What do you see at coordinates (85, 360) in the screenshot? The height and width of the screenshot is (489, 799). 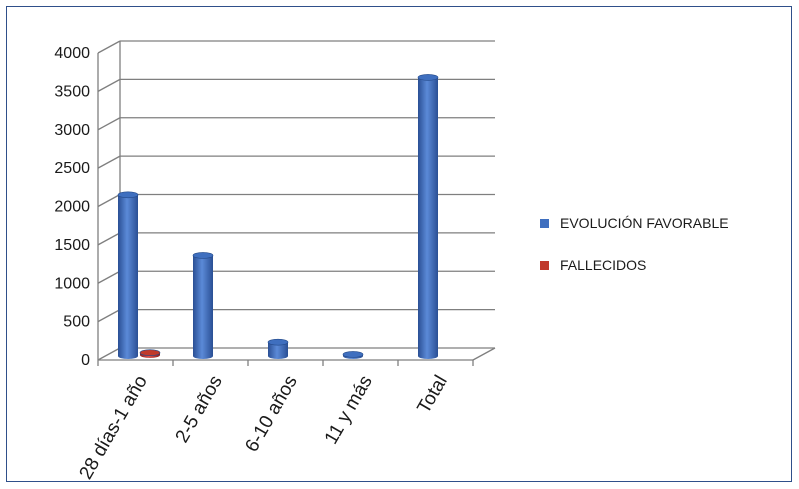 I see `y-tick-label: 0` at bounding box center [85, 360].